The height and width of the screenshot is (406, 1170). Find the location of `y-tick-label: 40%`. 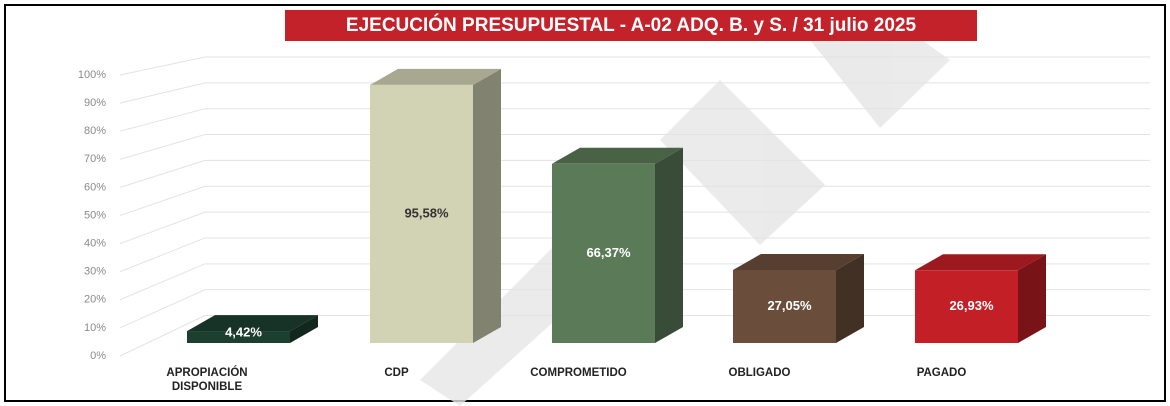

y-tick-label: 40% is located at coordinates (95, 244).